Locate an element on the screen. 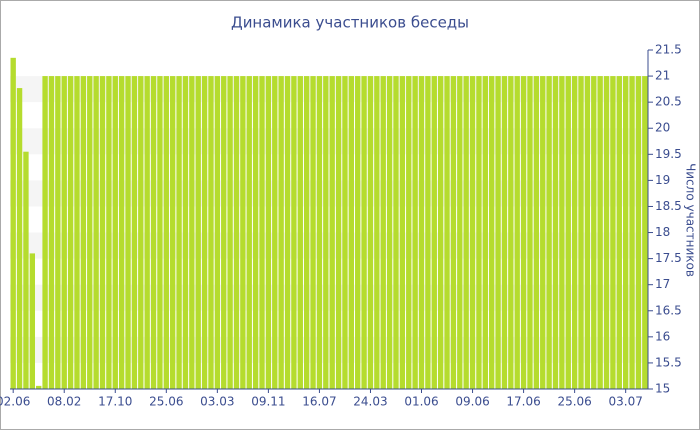 The image size is (700, 434). x-tick-label: 16.07 is located at coordinates (319, 402).